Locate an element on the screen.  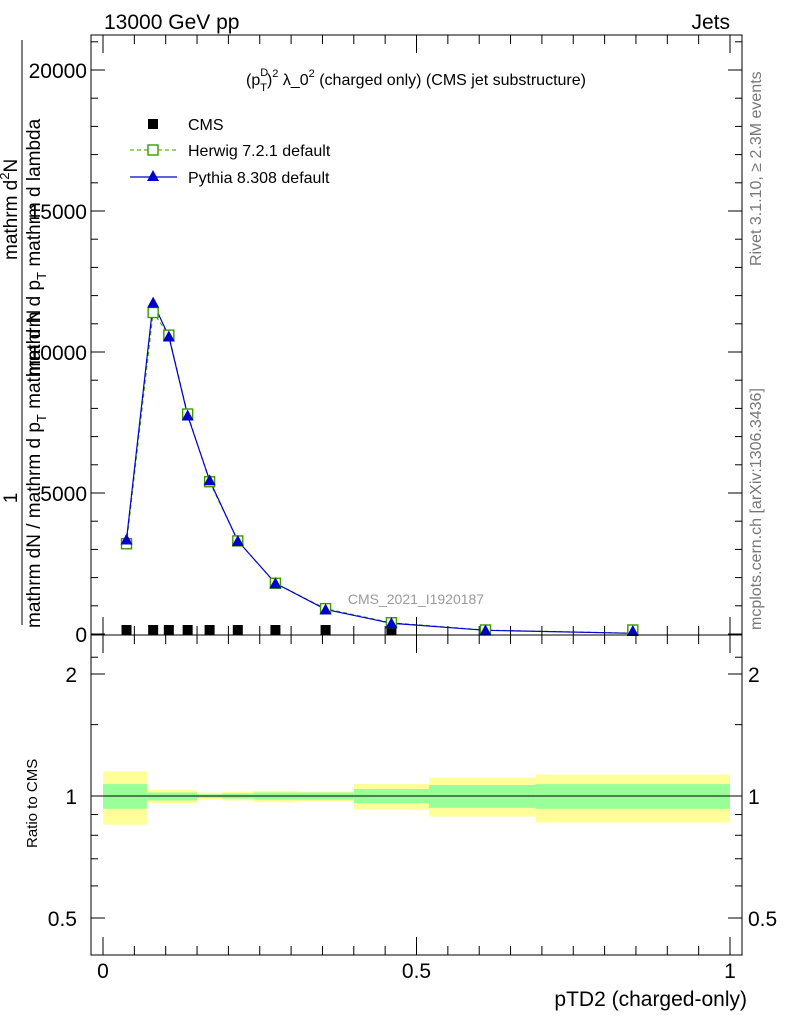
ratio-bands is located at coordinates (416, 798).